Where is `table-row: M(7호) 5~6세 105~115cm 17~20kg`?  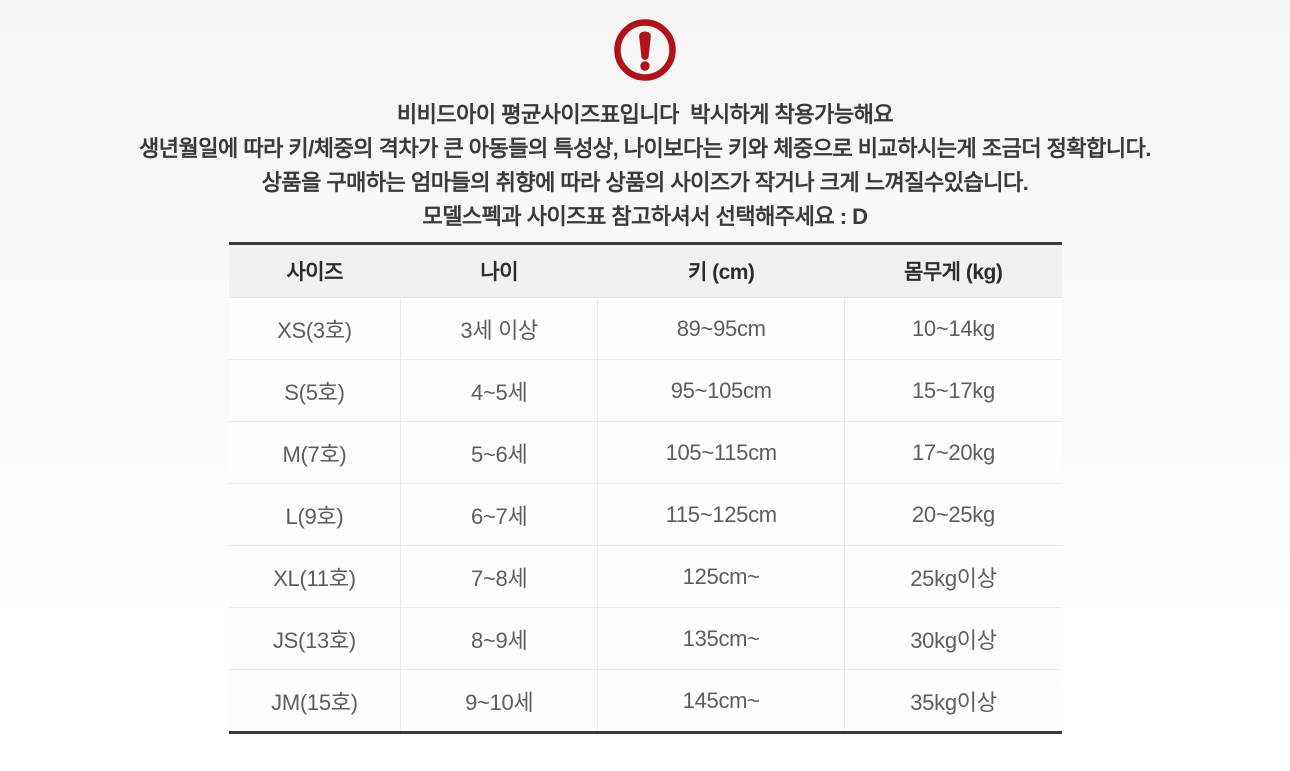
table-row: M(7호) 5~6세 105~115cm 17~20kg is located at coordinates (645, 452).